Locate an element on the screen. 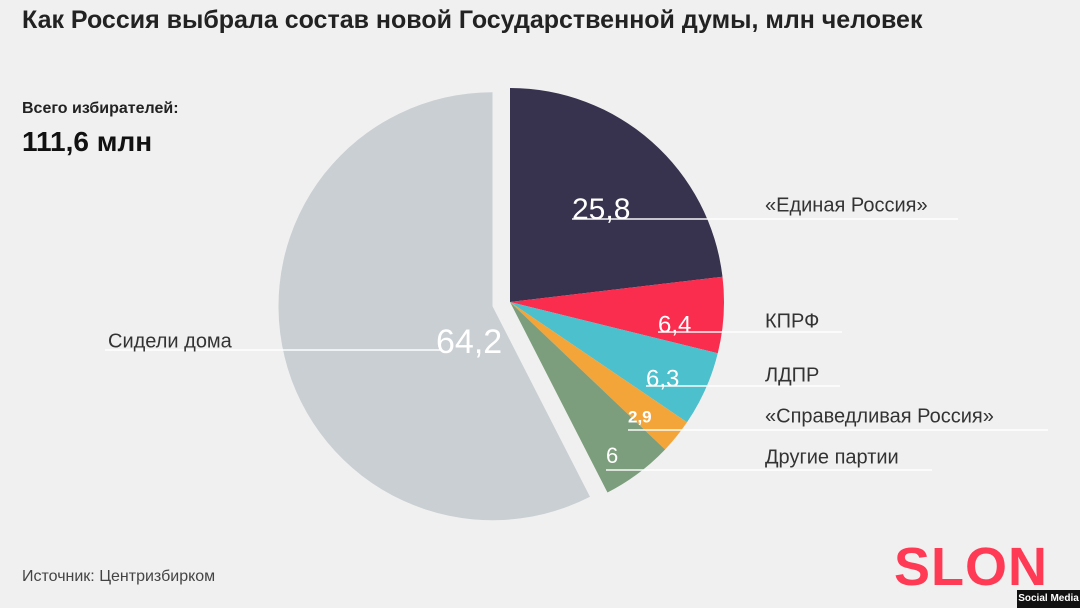 This screenshot has width=1080, height=608. slice-value-label: 25,8 is located at coordinates (601, 209).